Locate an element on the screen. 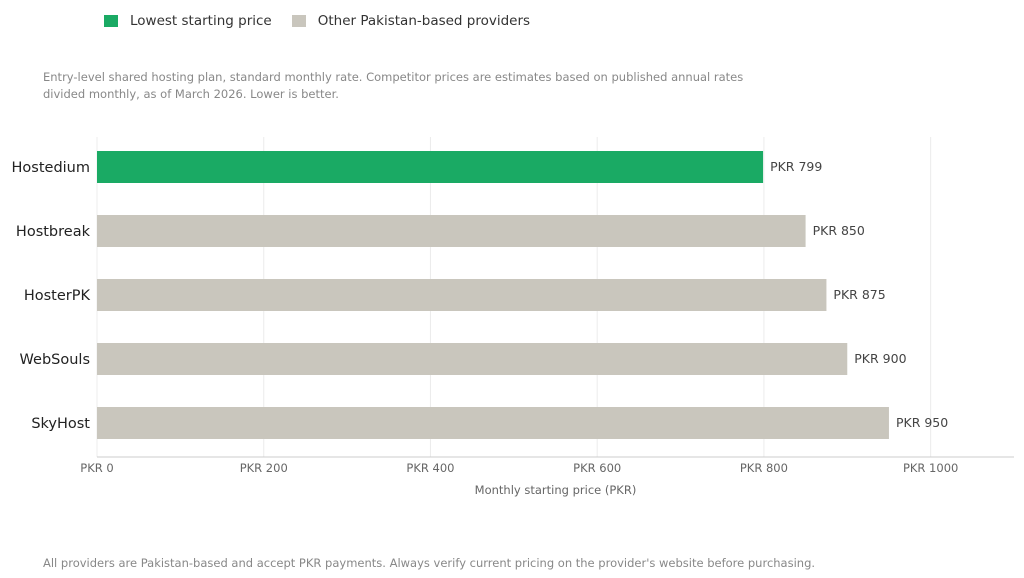  y-tick-label: Hostbreak is located at coordinates (53, 232).